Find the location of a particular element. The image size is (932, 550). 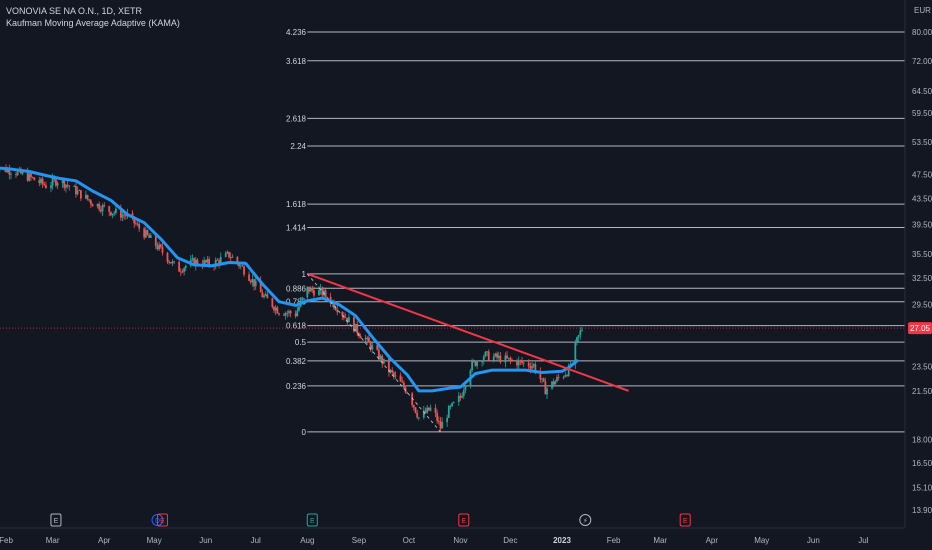

fib-level-label: 0.886 is located at coordinates (296, 288).